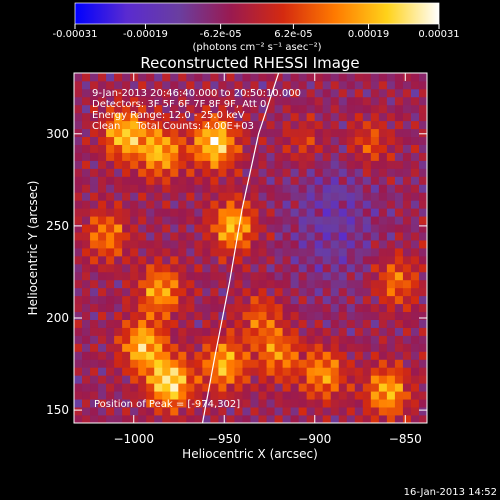 The height and width of the screenshot is (500, 500). I want to click on colorbar-bar, so click(257, 13).